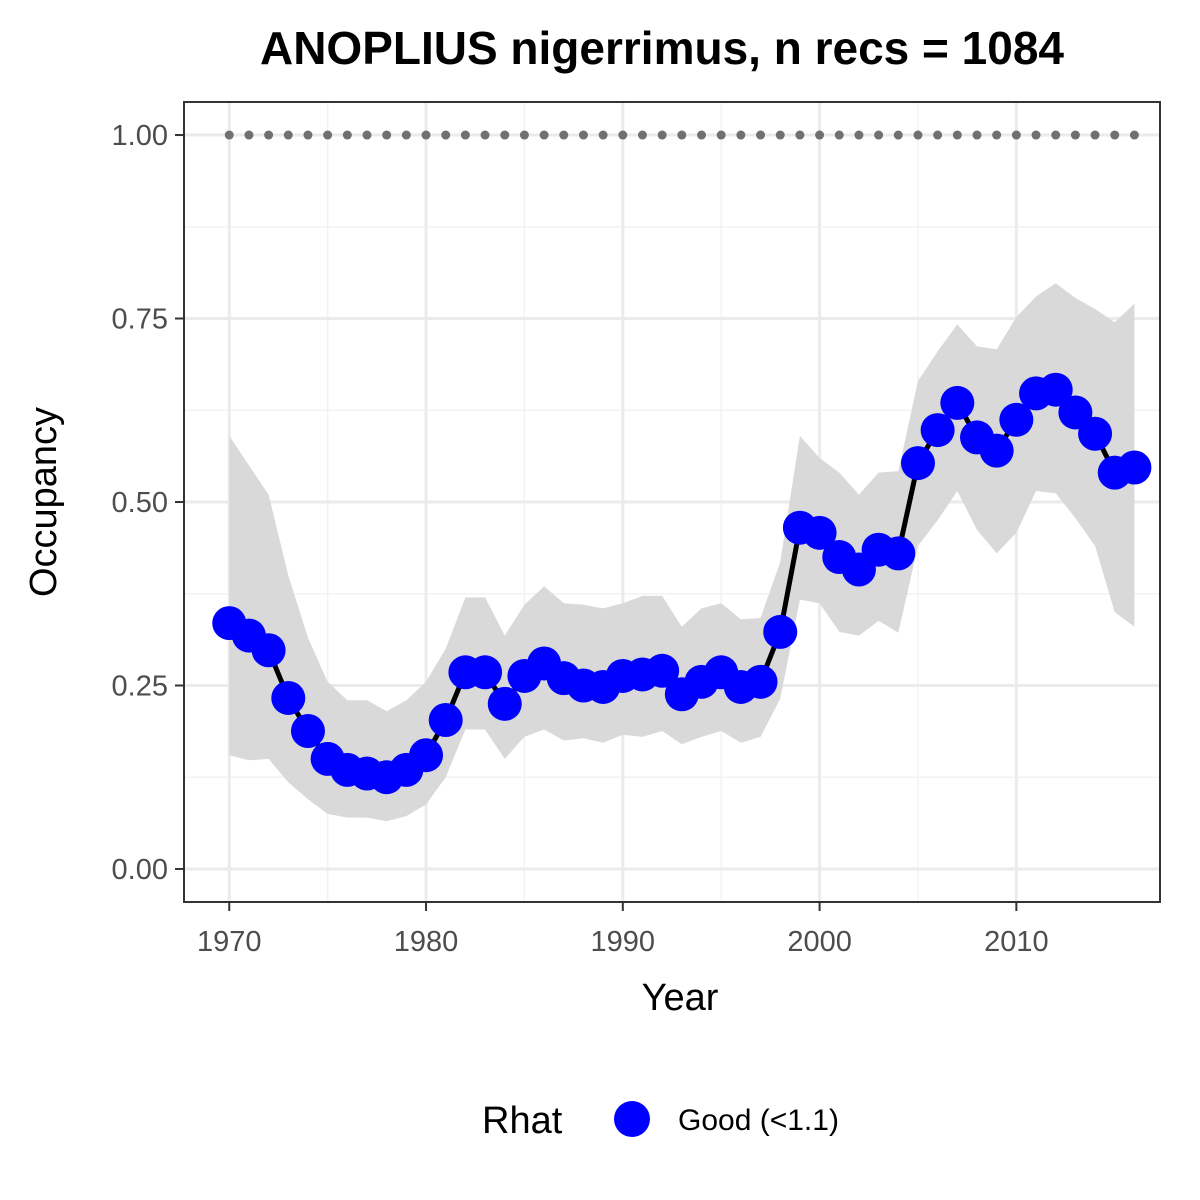 The image size is (1200, 1200). What do you see at coordinates (140, 870) in the screenshot?
I see `y-tick-label: 0.00` at bounding box center [140, 870].